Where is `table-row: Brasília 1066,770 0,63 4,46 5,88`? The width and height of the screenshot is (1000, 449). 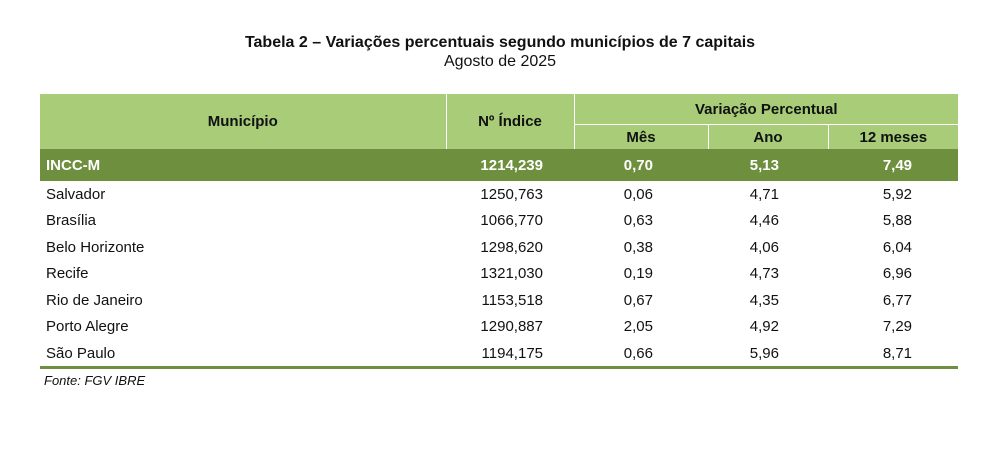 table-row: Brasília 1066,770 0,63 4,46 5,88 is located at coordinates (499, 221).